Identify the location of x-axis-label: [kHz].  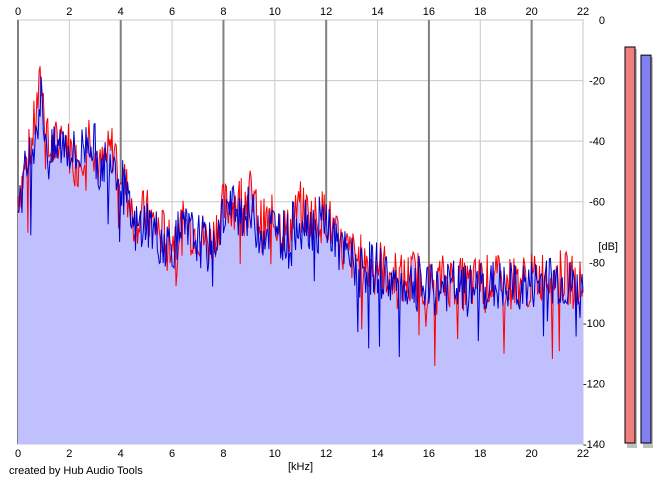
(300, 467).